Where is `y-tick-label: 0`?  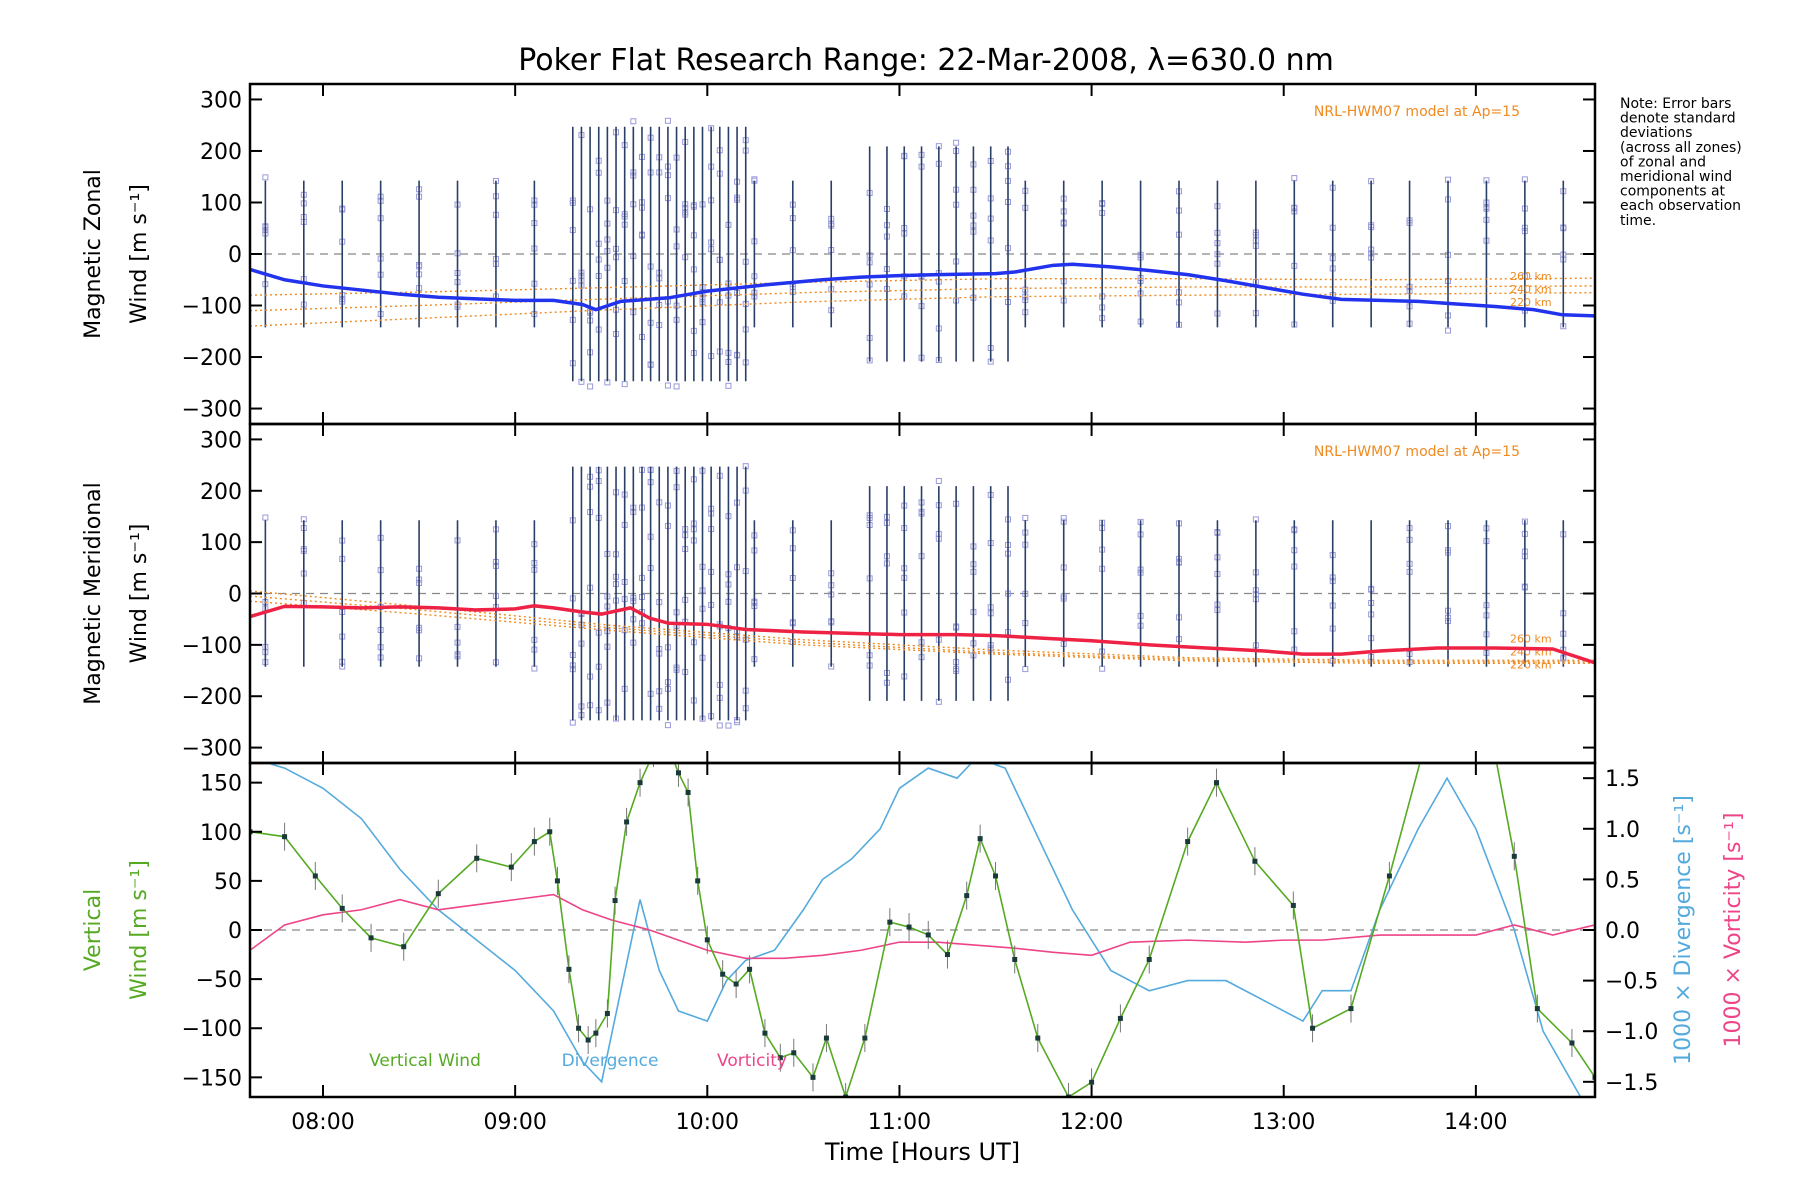 y-tick-label: 0 is located at coordinates (235, 595).